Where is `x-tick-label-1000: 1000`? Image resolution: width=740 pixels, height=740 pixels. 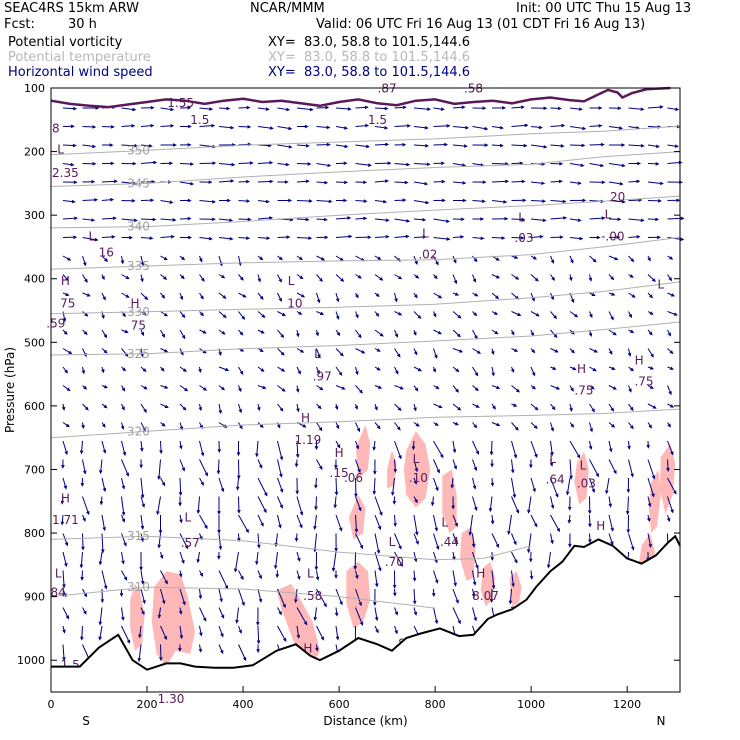 x-tick-label-1000: 1000 is located at coordinates (531, 704).